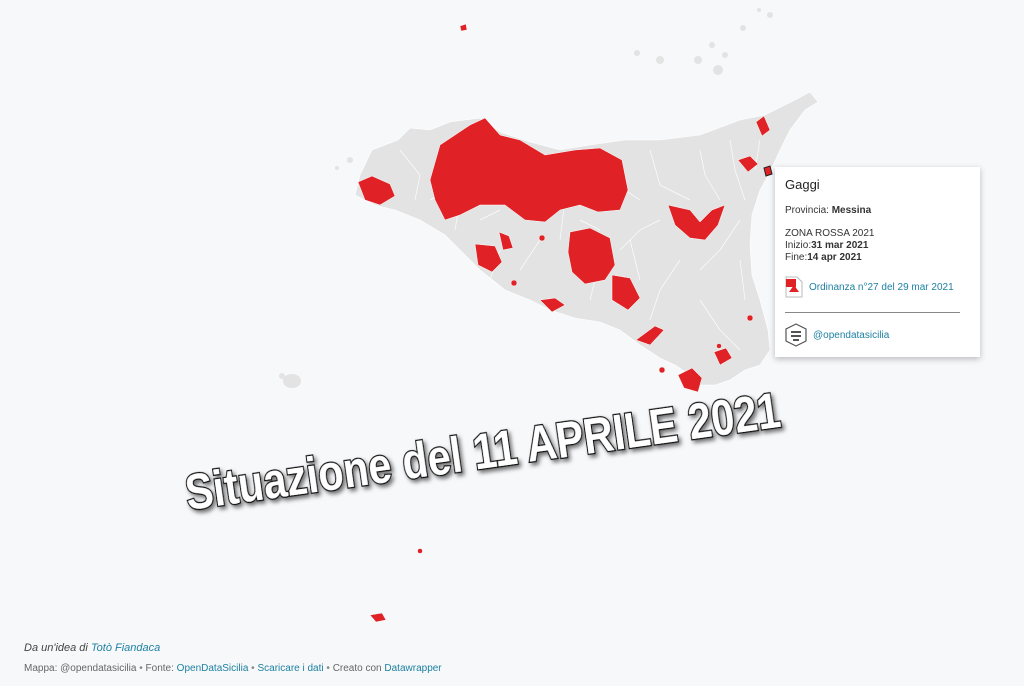 Image resolution: width=1024 pixels, height=686 pixels. I want to click on idea-prefix: Da un'idea di, so click(56, 648).